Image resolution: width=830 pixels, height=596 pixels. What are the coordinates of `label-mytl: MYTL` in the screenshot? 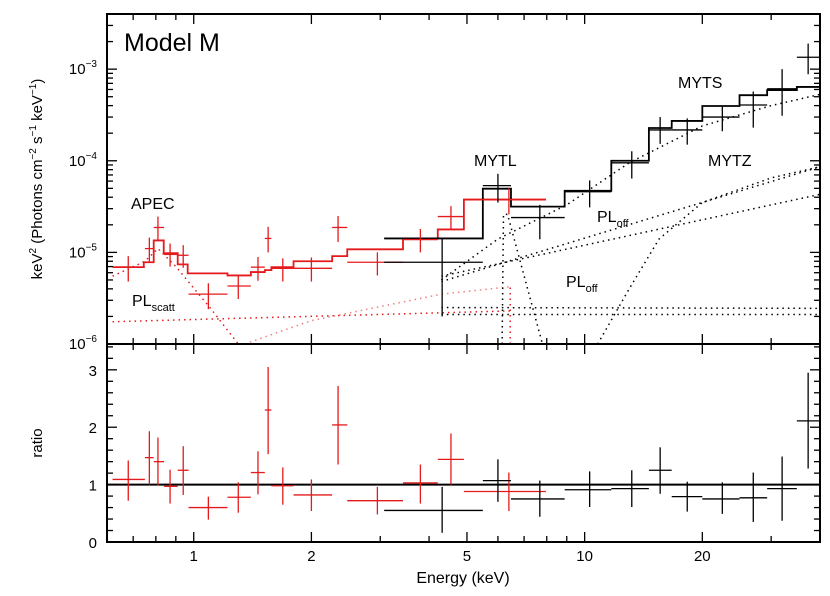 It's located at (495, 161).